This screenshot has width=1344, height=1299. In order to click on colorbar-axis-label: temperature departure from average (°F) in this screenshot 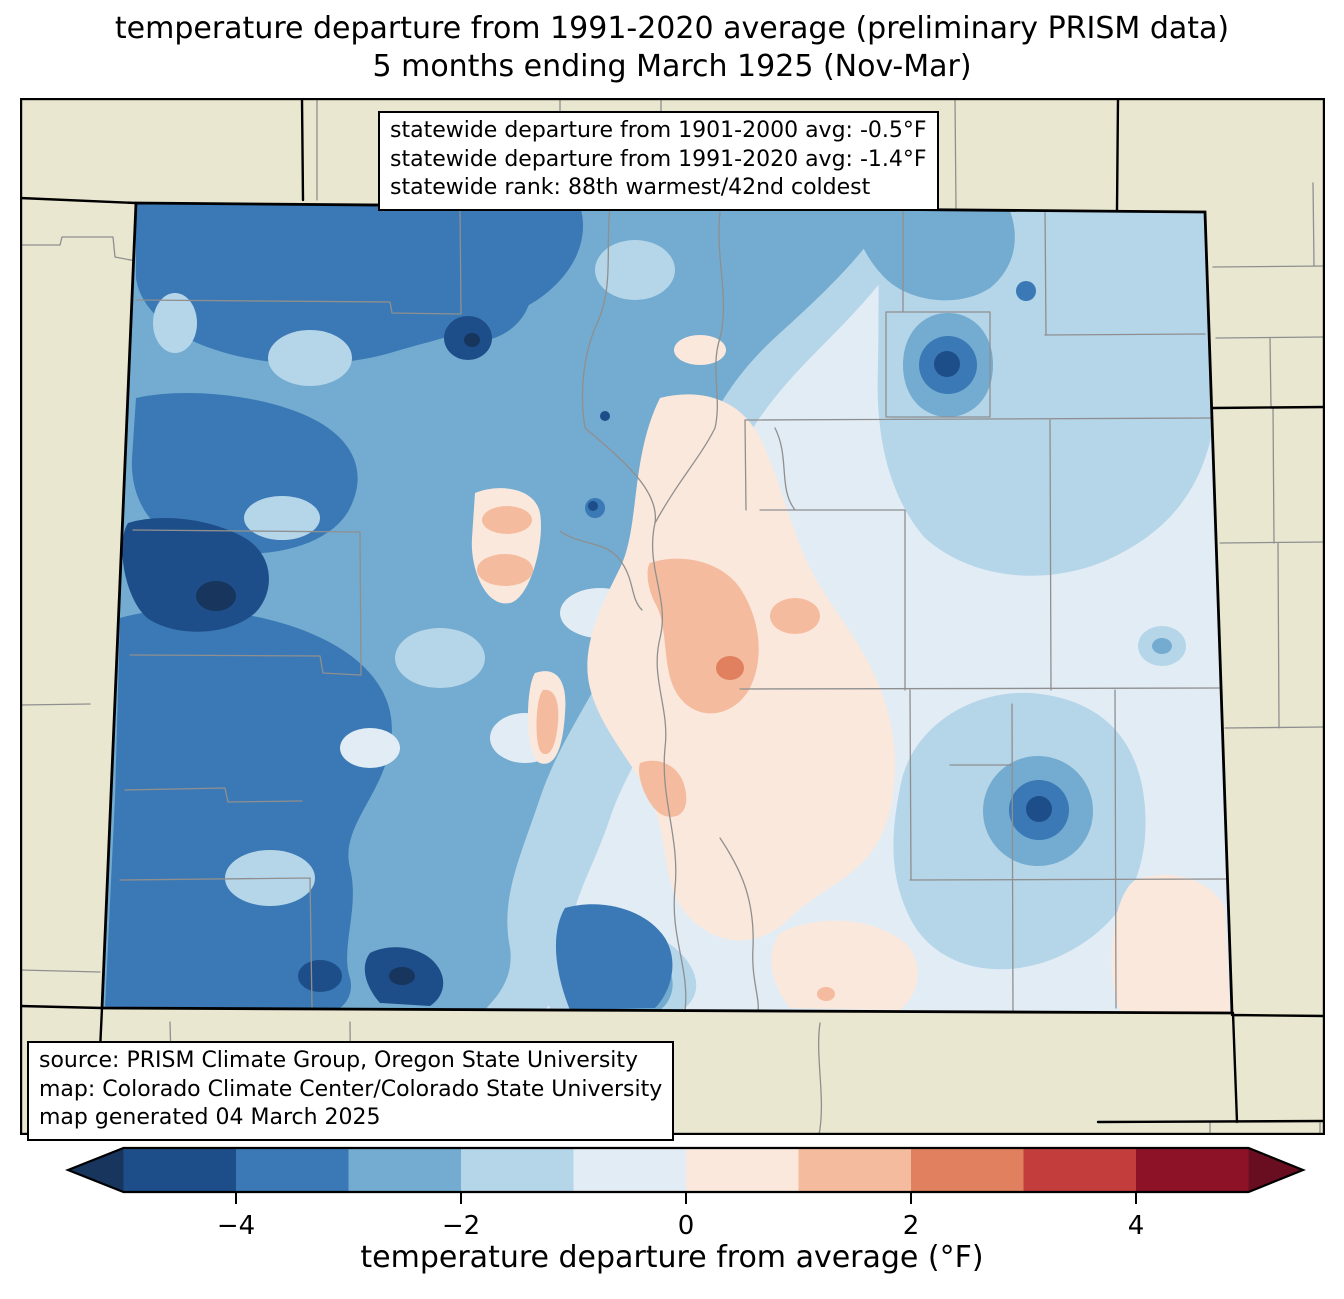, I will do `click(672, 1257)`.